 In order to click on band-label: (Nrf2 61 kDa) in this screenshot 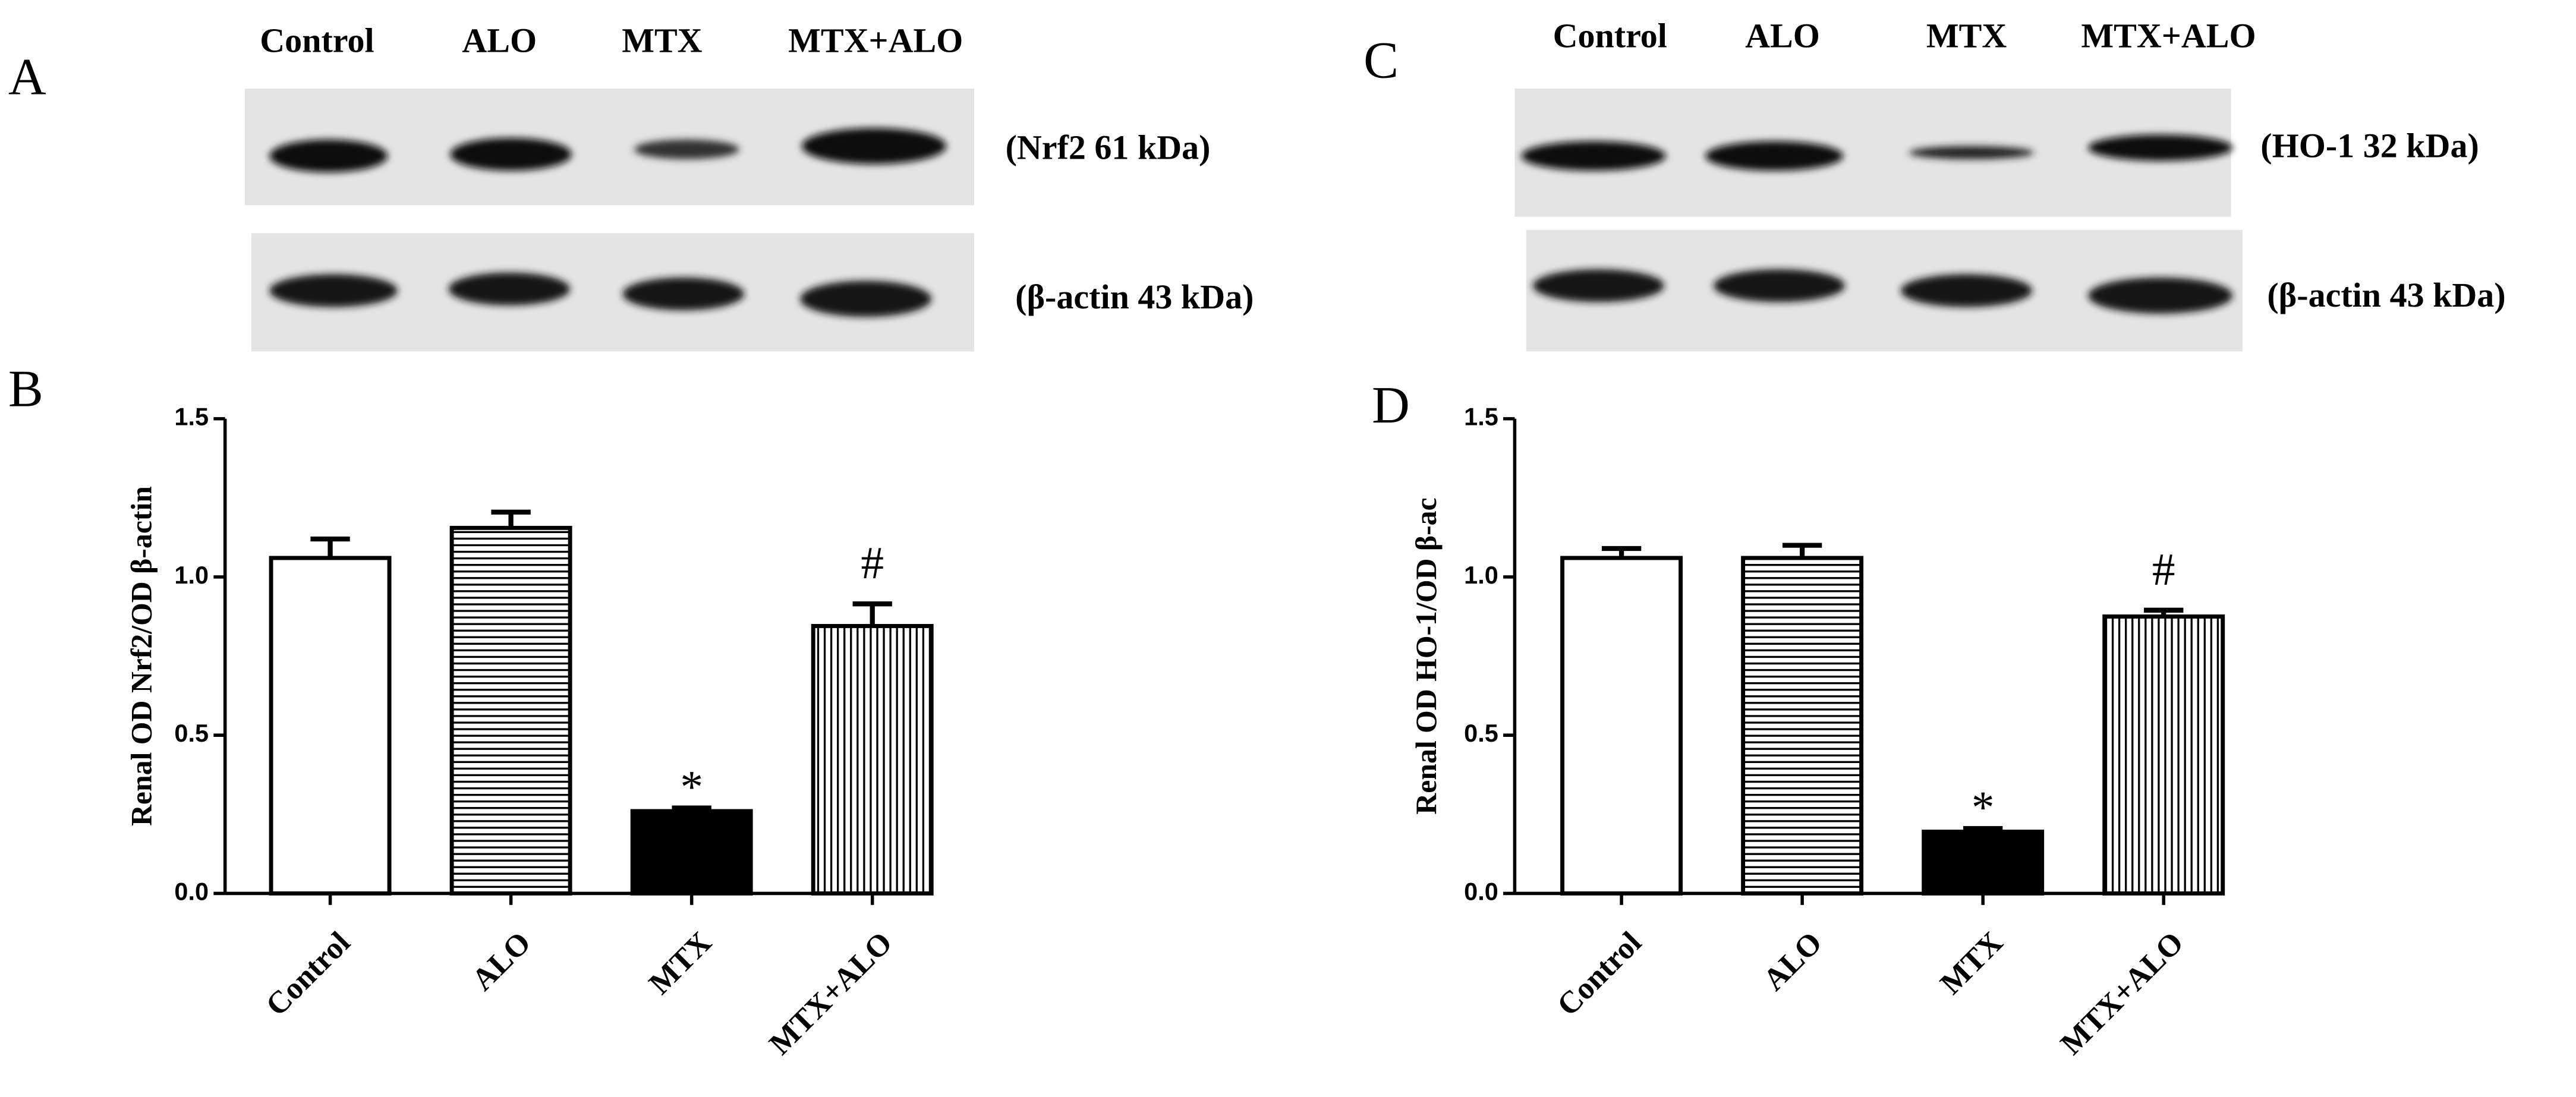, I will do `click(1108, 147)`.